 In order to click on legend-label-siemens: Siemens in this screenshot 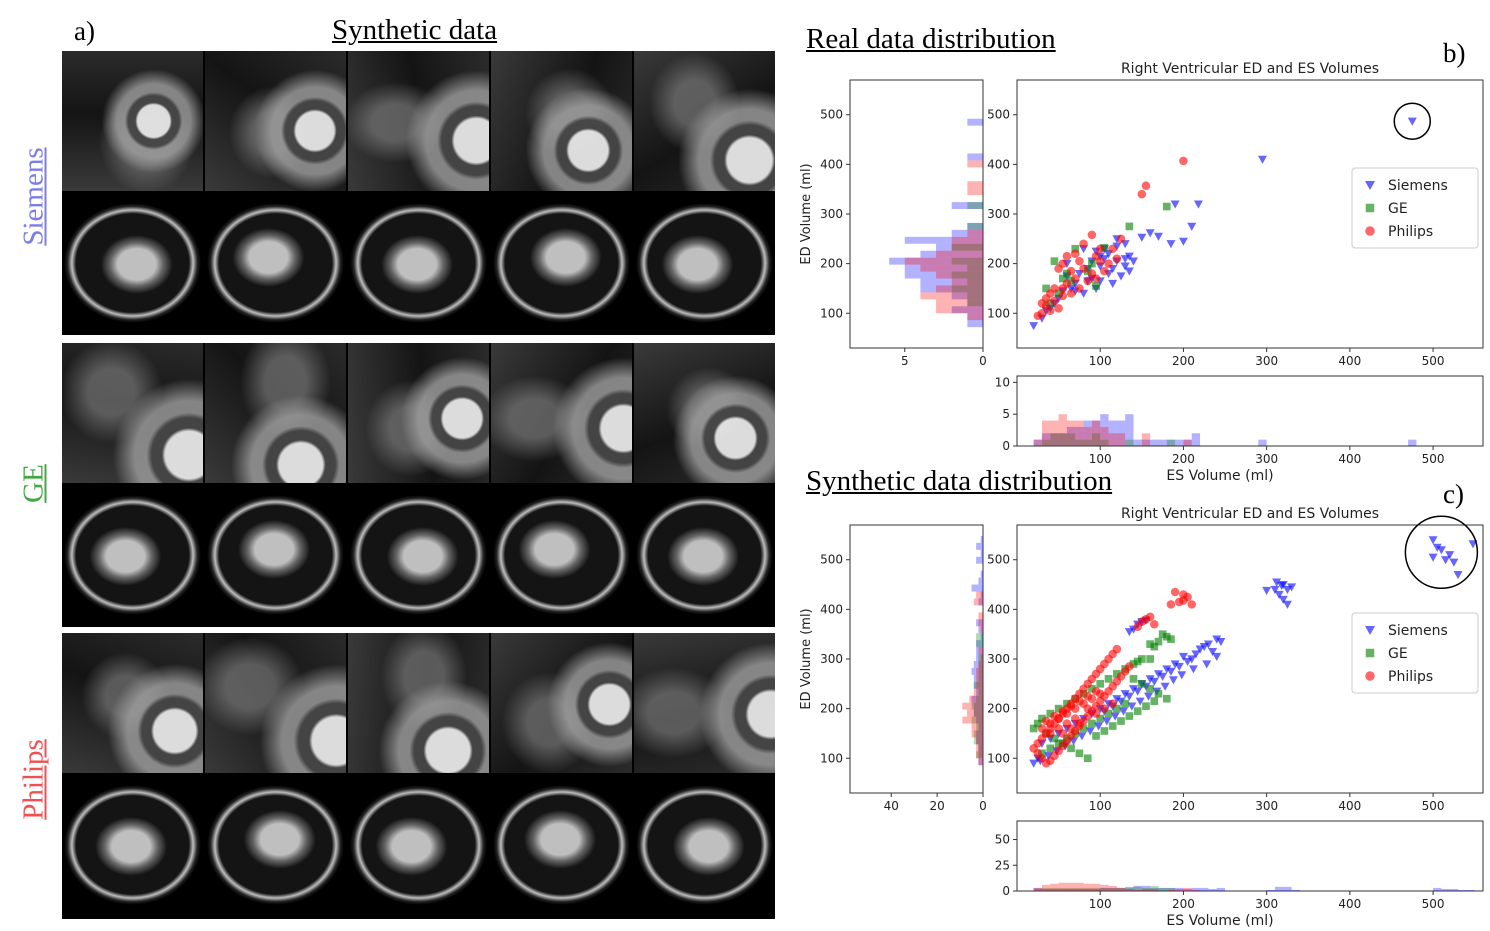, I will do `click(1418, 631)`.